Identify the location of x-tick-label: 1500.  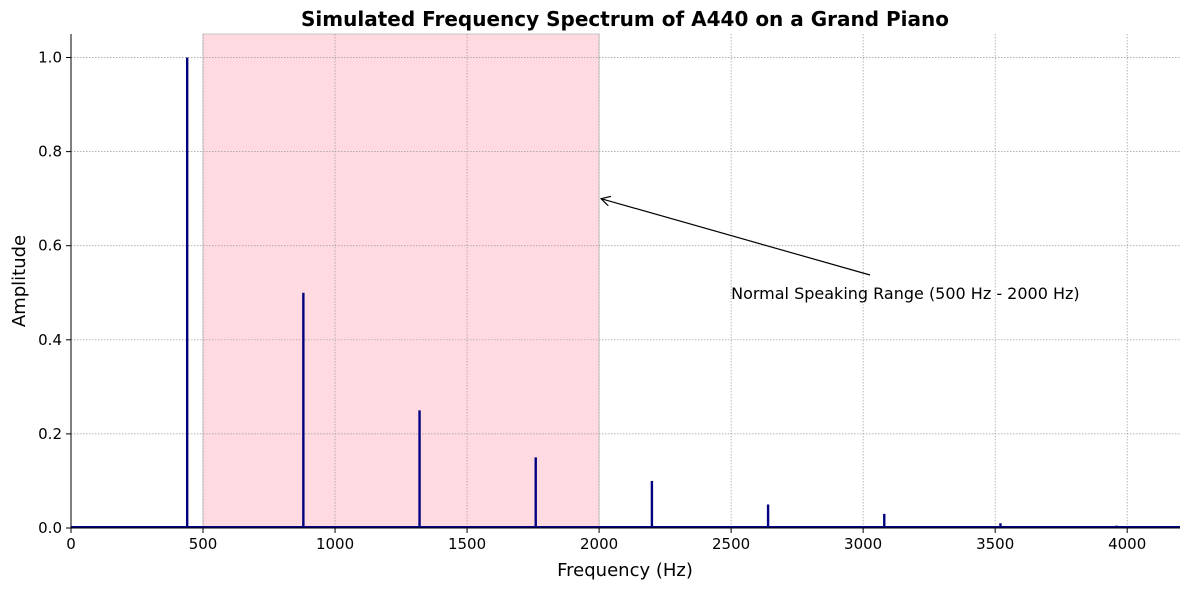
(467, 544).